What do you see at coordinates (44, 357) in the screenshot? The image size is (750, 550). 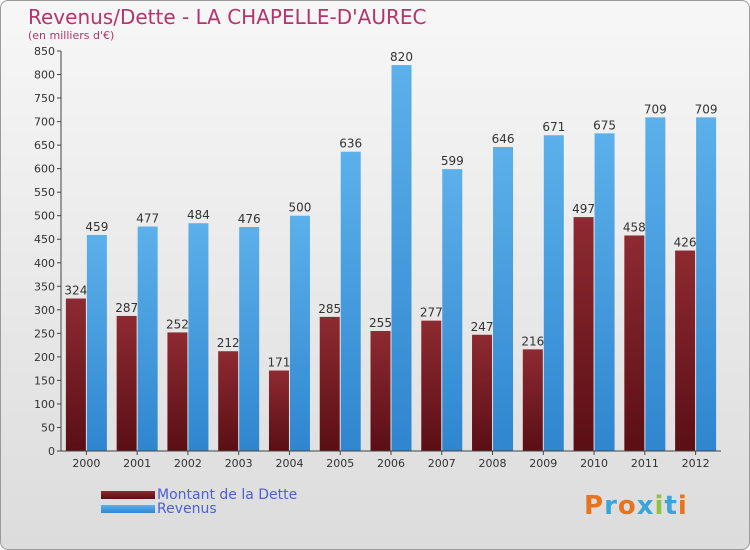 I see `y-tick-label: 200` at bounding box center [44, 357].